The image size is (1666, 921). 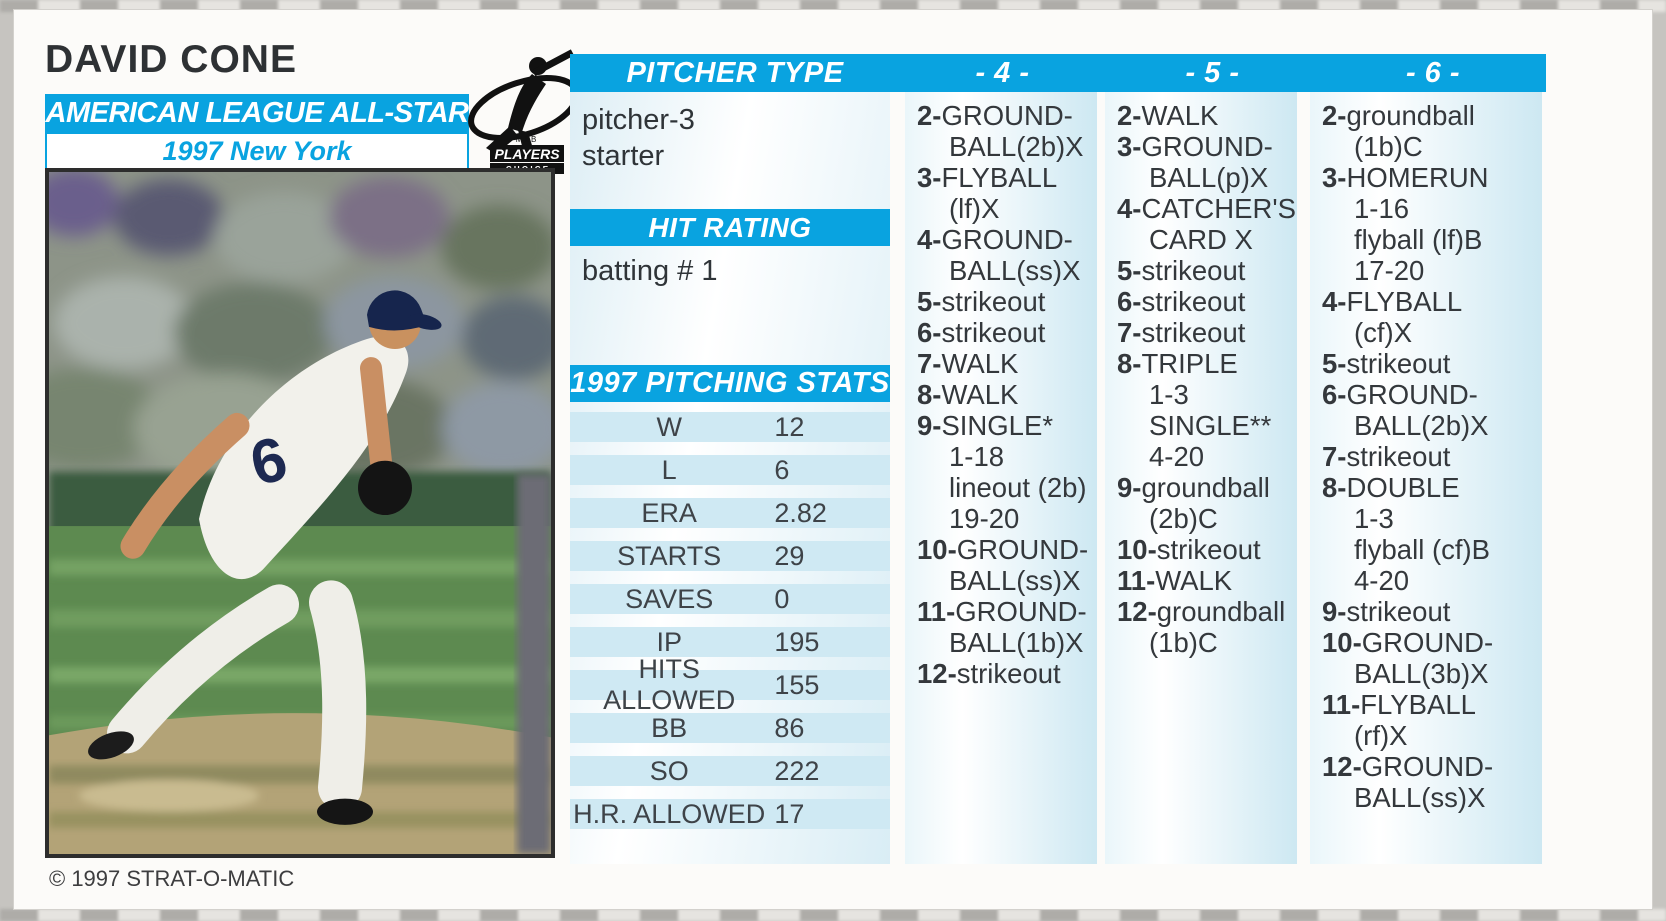 I want to click on result-continuation-line: (1b)C, so click(x=1183, y=642).